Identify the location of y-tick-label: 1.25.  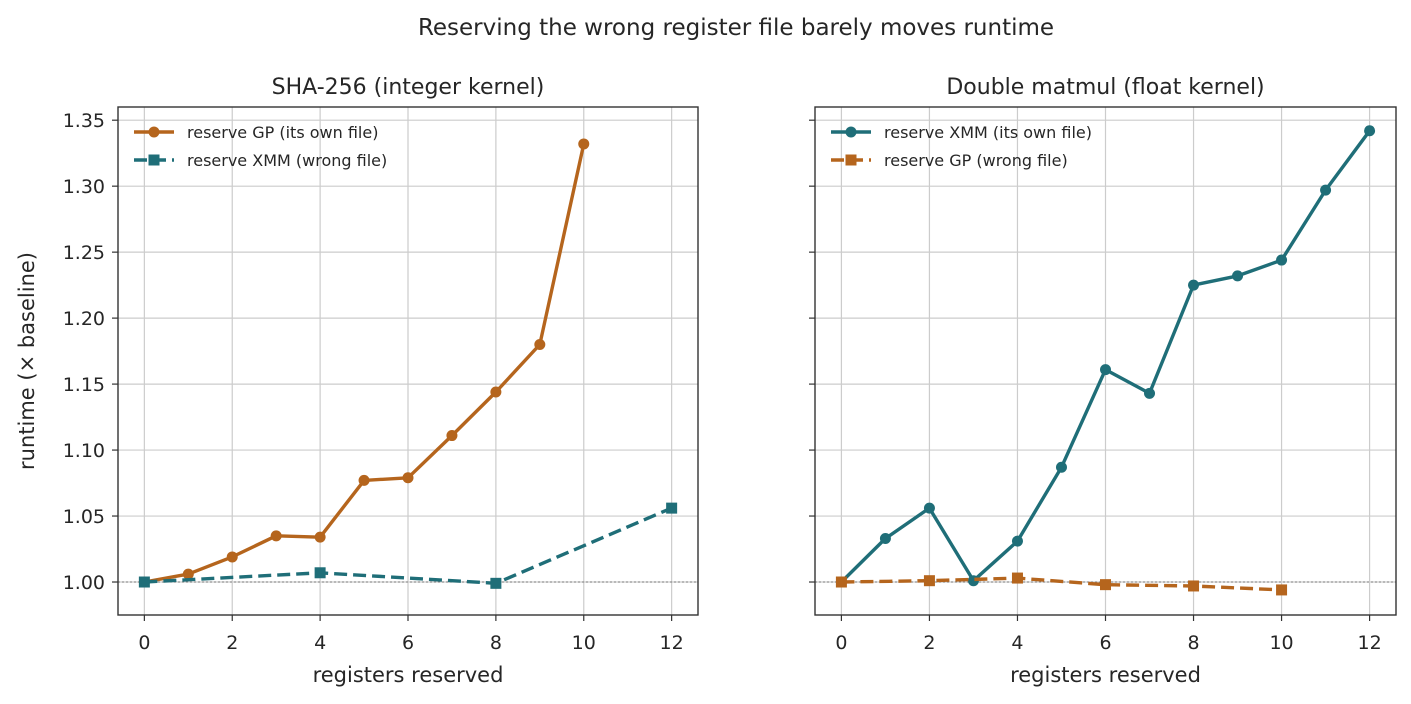
(84, 253).